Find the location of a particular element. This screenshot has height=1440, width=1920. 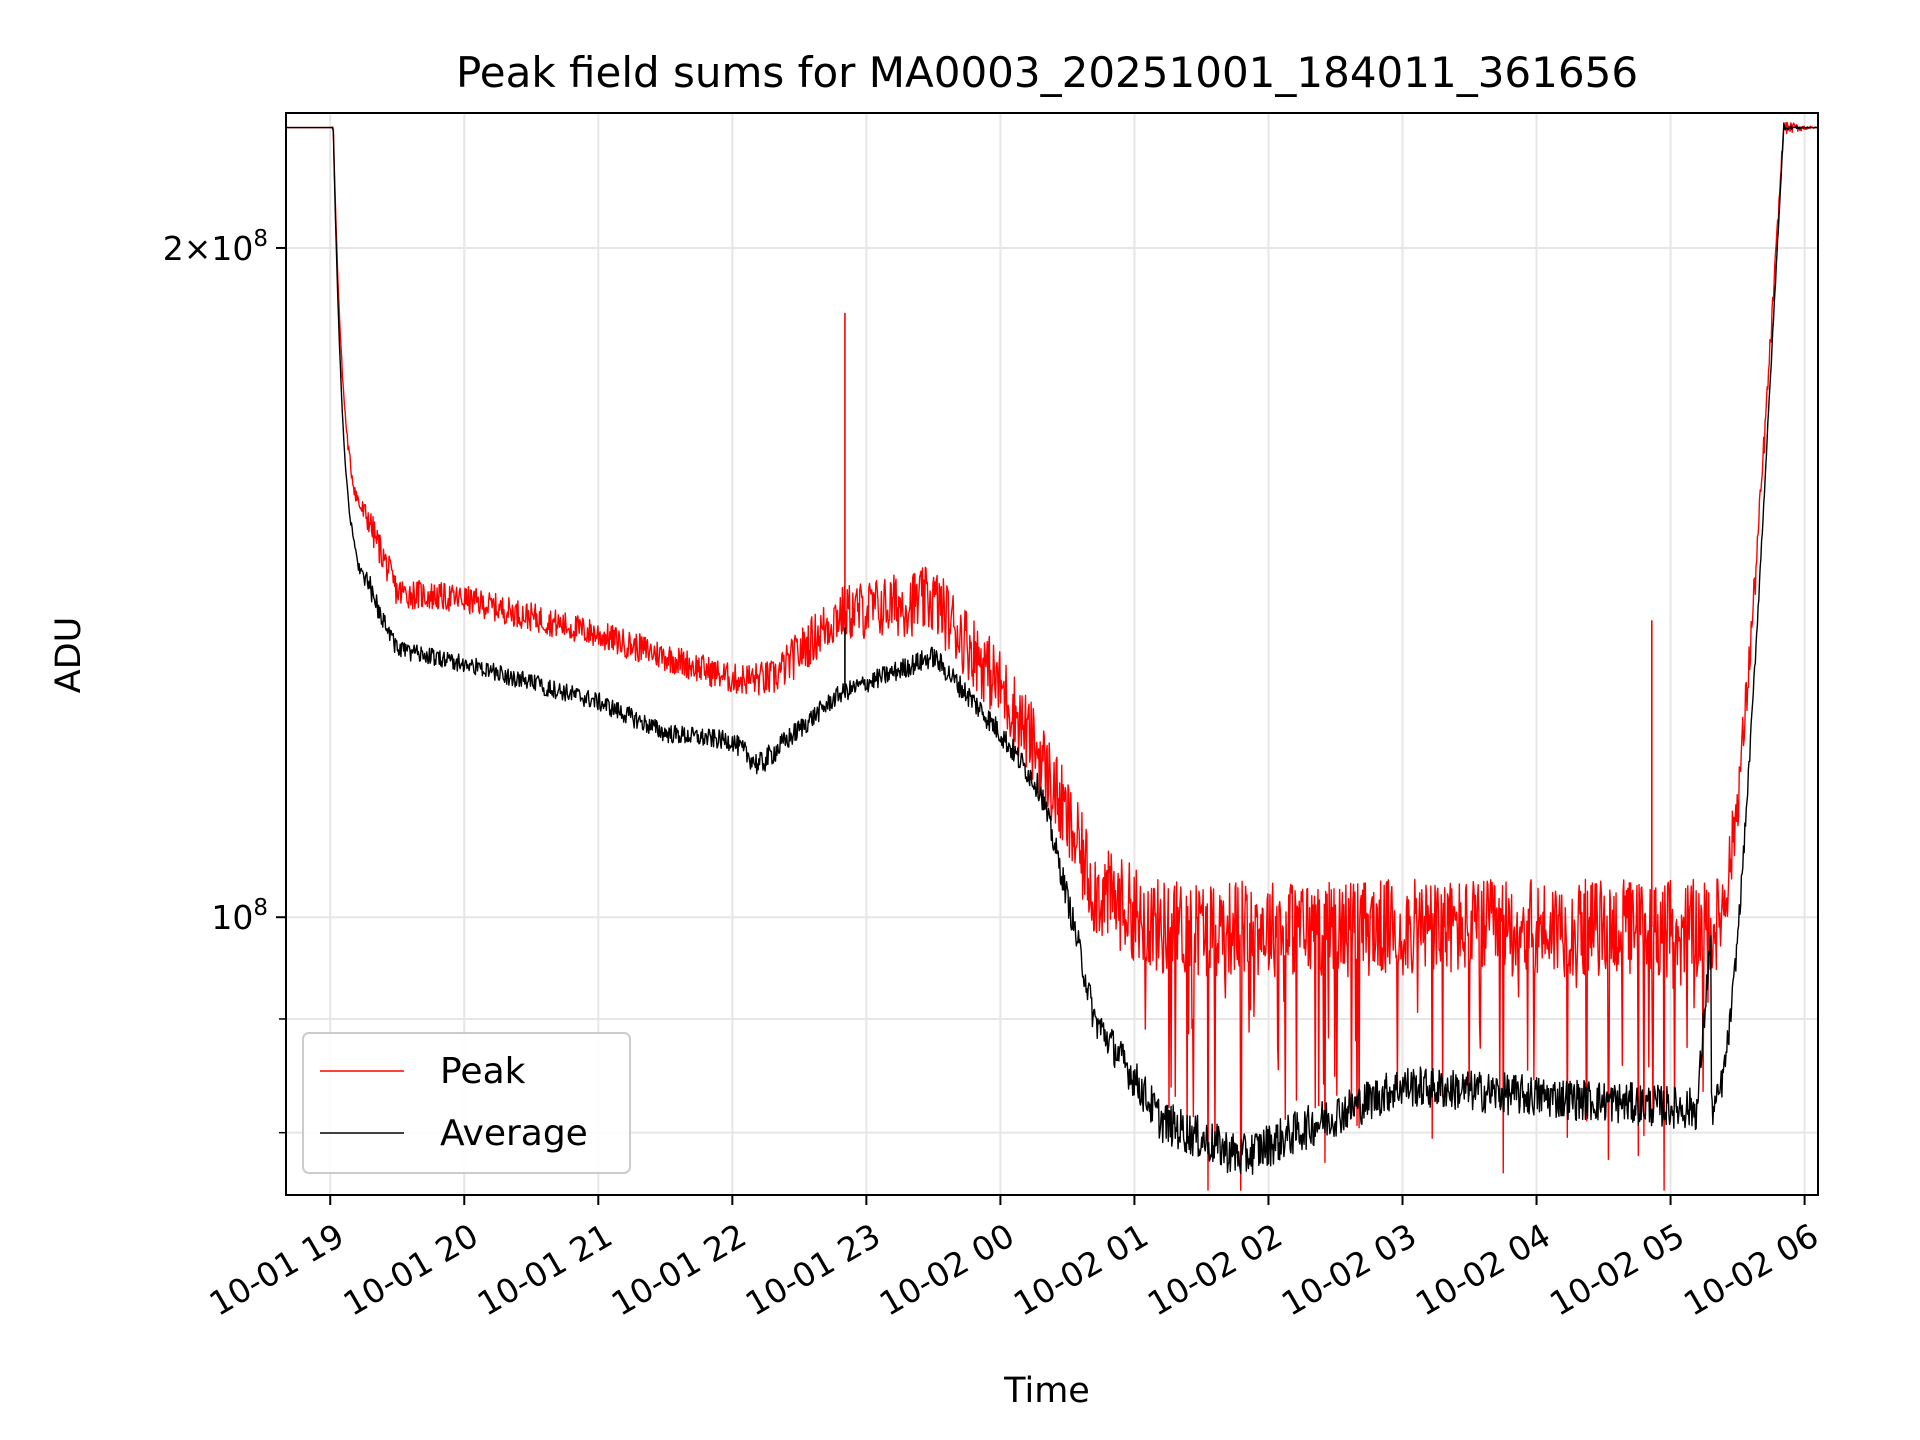

y-tick-label: 108 is located at coordinates (239, 916).